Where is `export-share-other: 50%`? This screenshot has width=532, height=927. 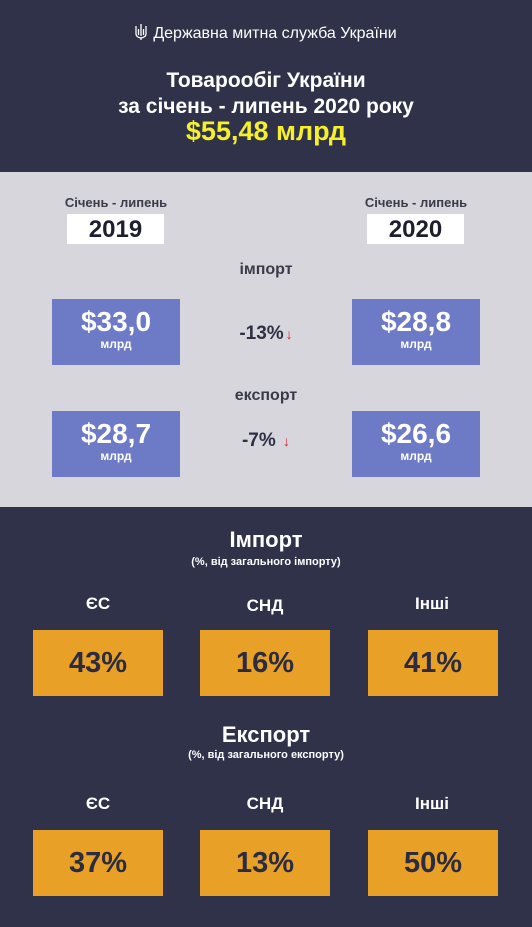
export-share-other: 50% is located at coordinates (433, 863).